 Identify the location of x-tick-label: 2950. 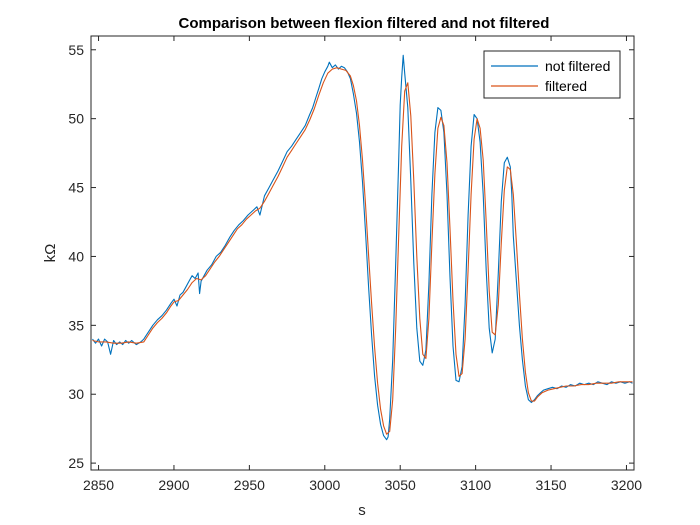
(249, 485).